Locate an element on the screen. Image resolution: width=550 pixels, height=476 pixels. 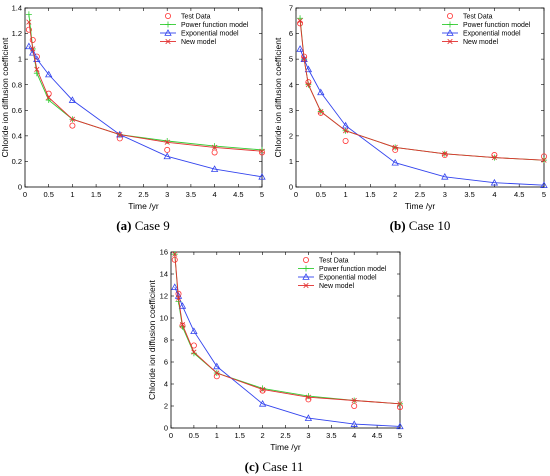
series-x is located at coordinates (287, 329).